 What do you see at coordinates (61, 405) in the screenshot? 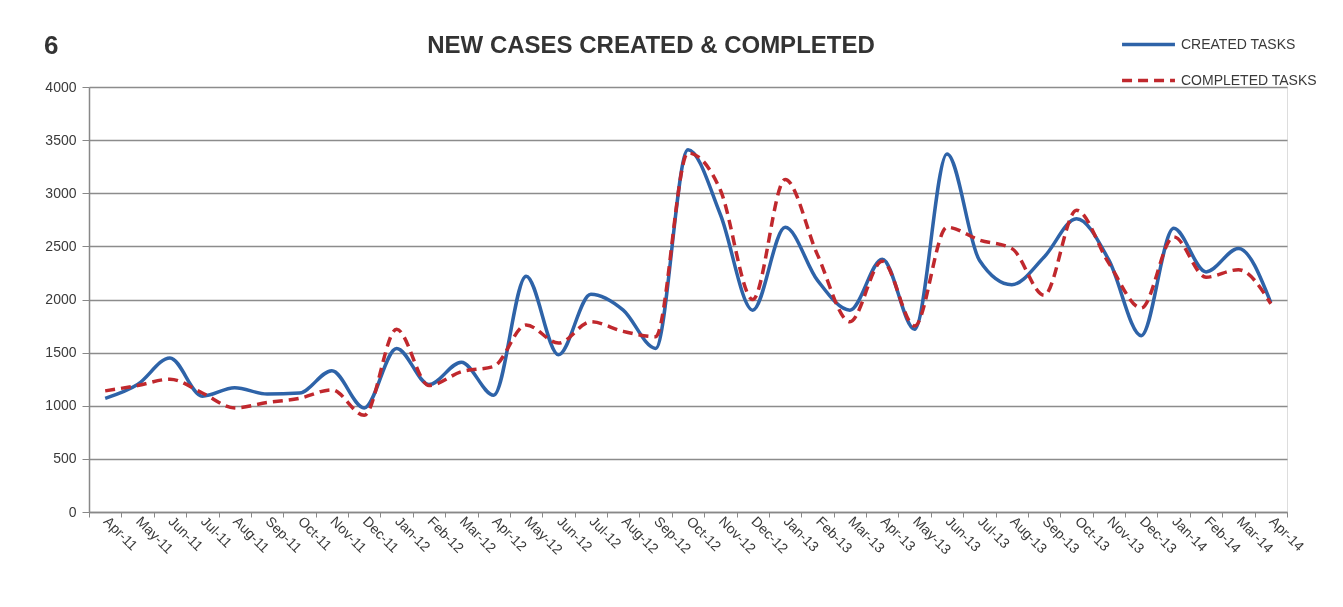
I see `y-tick-label: 1000` at bounding box center [61, 405].